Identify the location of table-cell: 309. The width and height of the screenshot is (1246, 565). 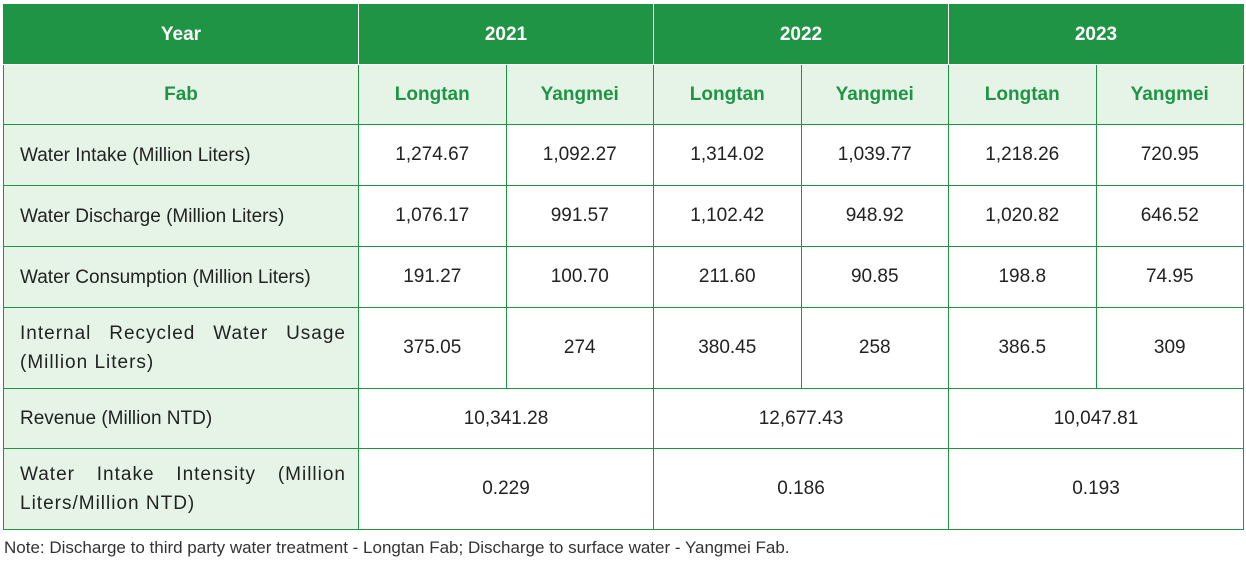
(1169, 348).